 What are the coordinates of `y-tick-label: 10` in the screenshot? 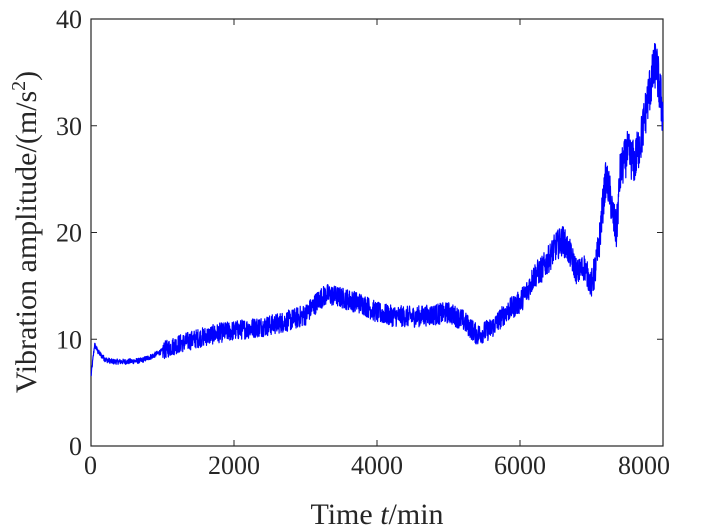 It's located at (69, 339).